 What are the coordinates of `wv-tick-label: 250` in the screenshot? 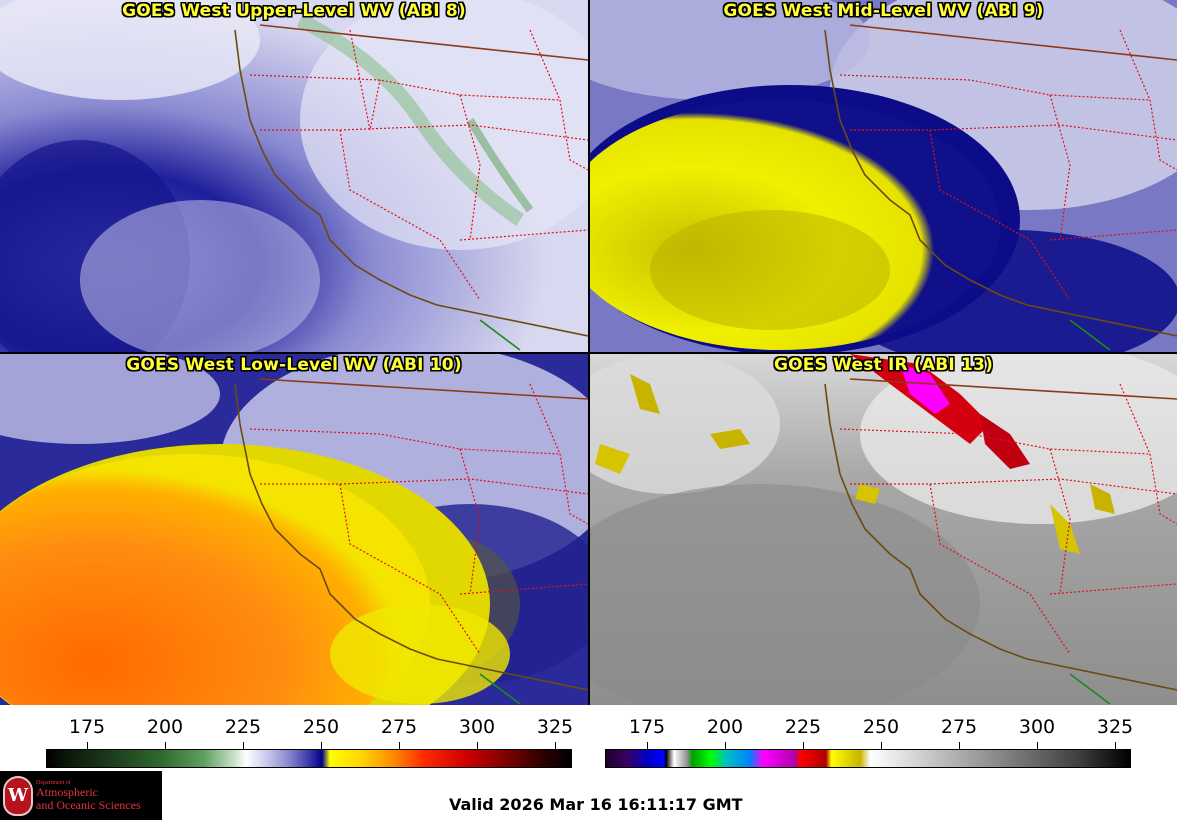 It's located at (321, 727).